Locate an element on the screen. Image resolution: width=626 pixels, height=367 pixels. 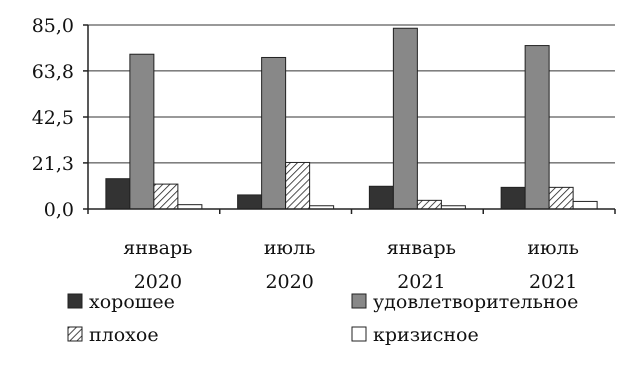
y-tick-label: 21,3 is located at coordinates (53, 164).